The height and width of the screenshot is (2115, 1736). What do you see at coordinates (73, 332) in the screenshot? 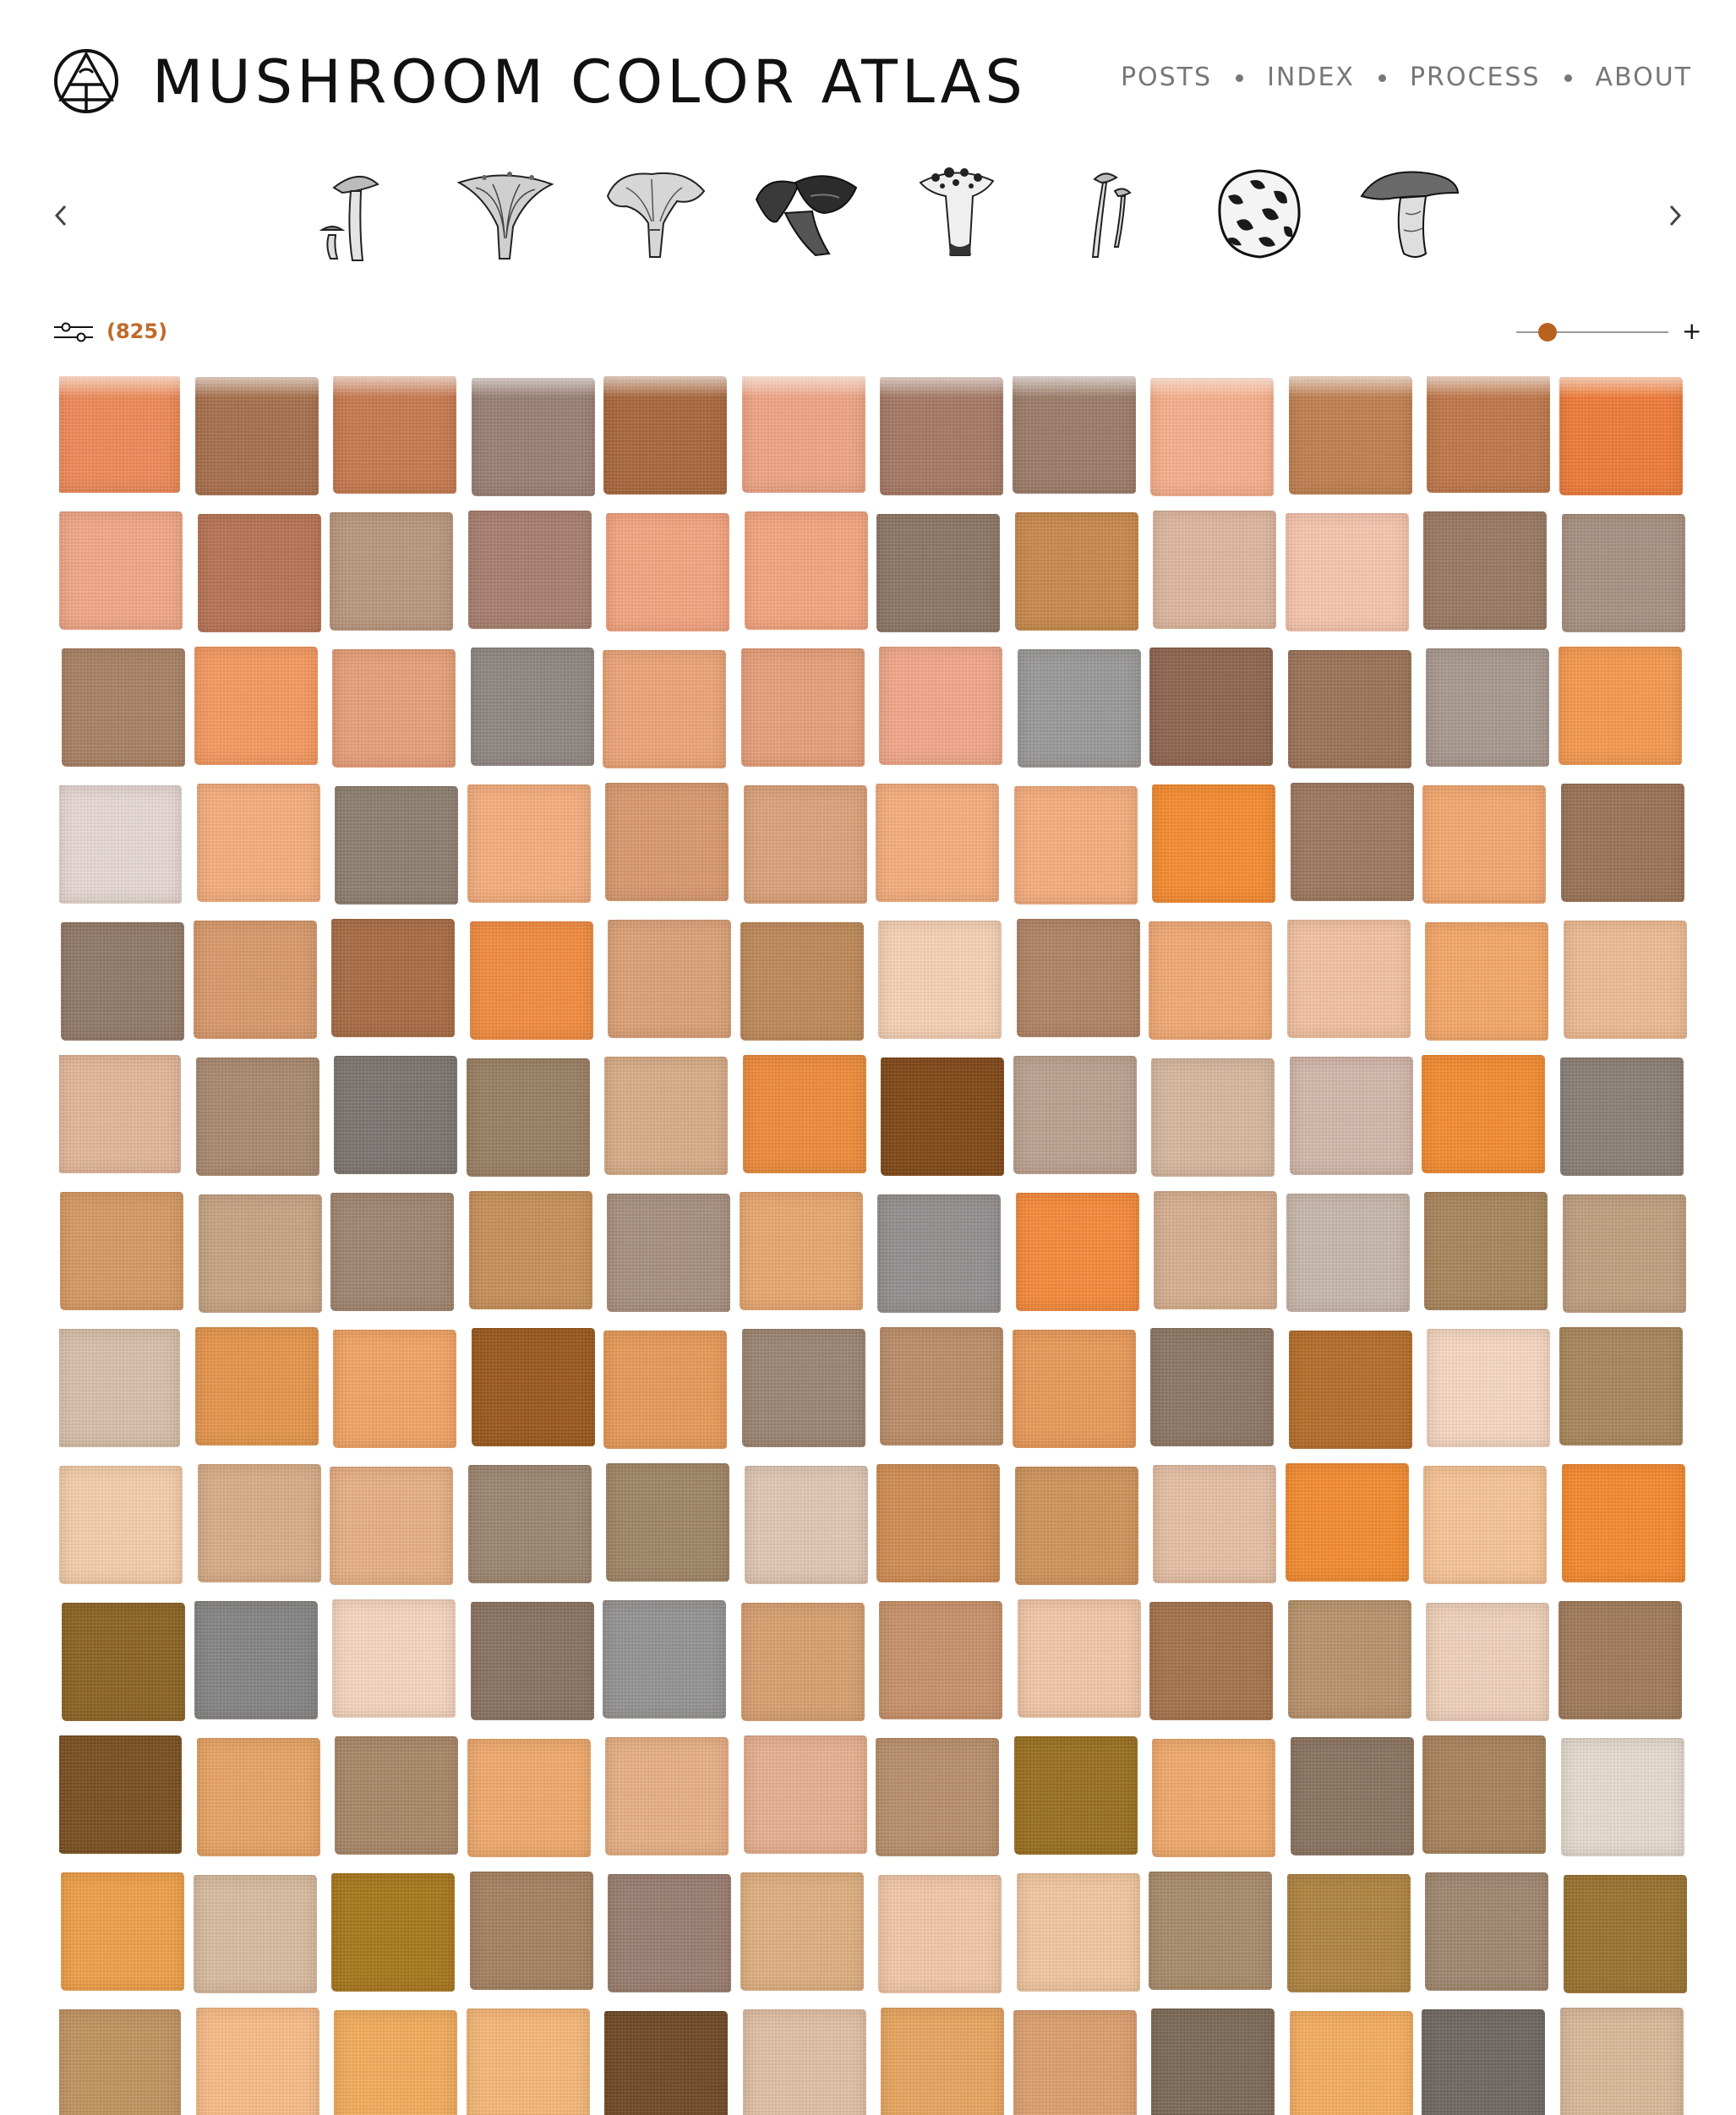
I see `filter-sliders-icon` at bounding box center [73, 332].